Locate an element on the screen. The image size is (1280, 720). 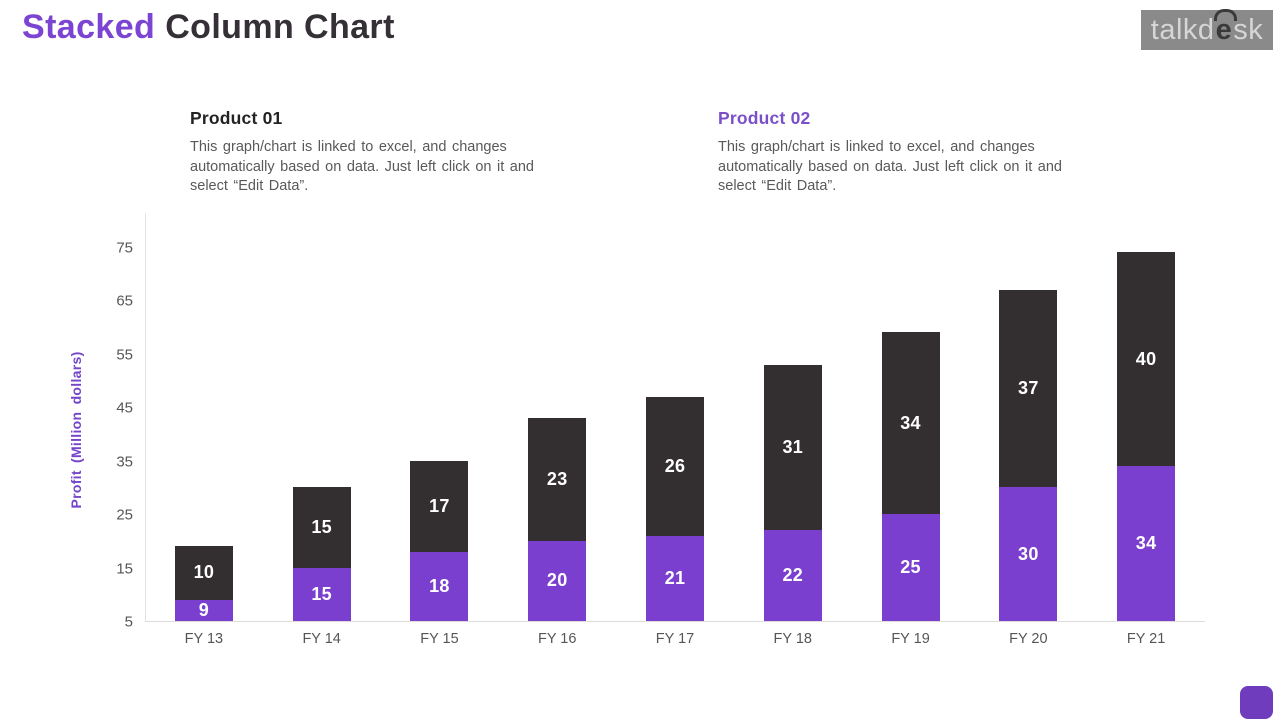
y-tick-label: 55 is located at coordinates (124, 355).